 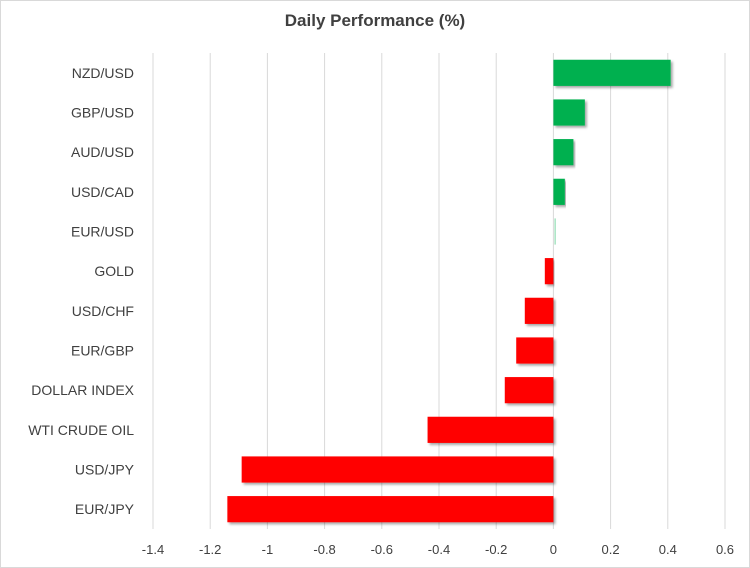 I want to click on category-label: USD/JPY, so click(x=105, y=470).